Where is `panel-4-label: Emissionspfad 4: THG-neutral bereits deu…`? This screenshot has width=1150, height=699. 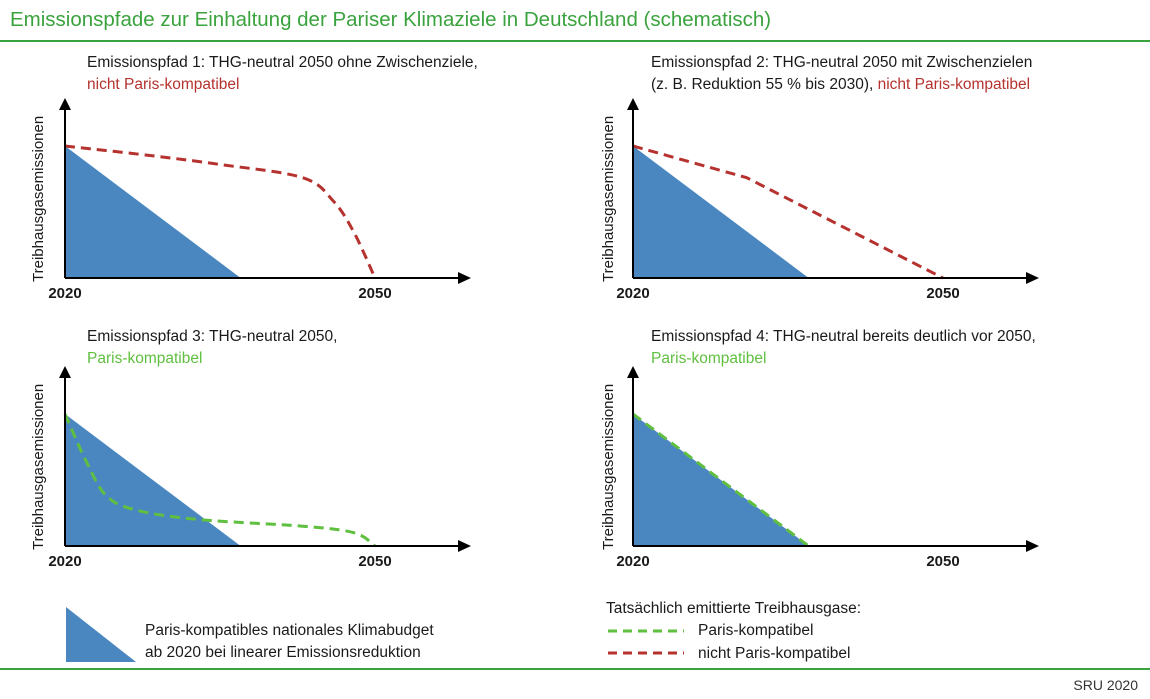
panel-4-label: Emissionspfad 4: THG-neutral bereits deu… is located at coordinates (843, 348).